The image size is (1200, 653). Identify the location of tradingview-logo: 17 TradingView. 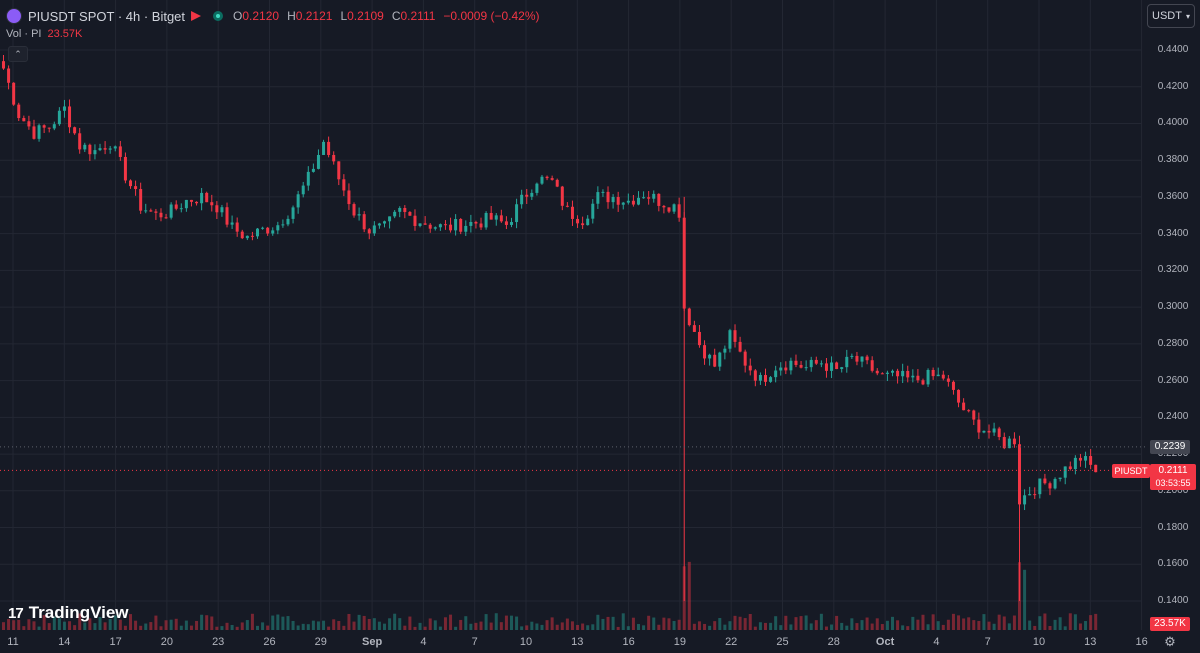
(68, 613).